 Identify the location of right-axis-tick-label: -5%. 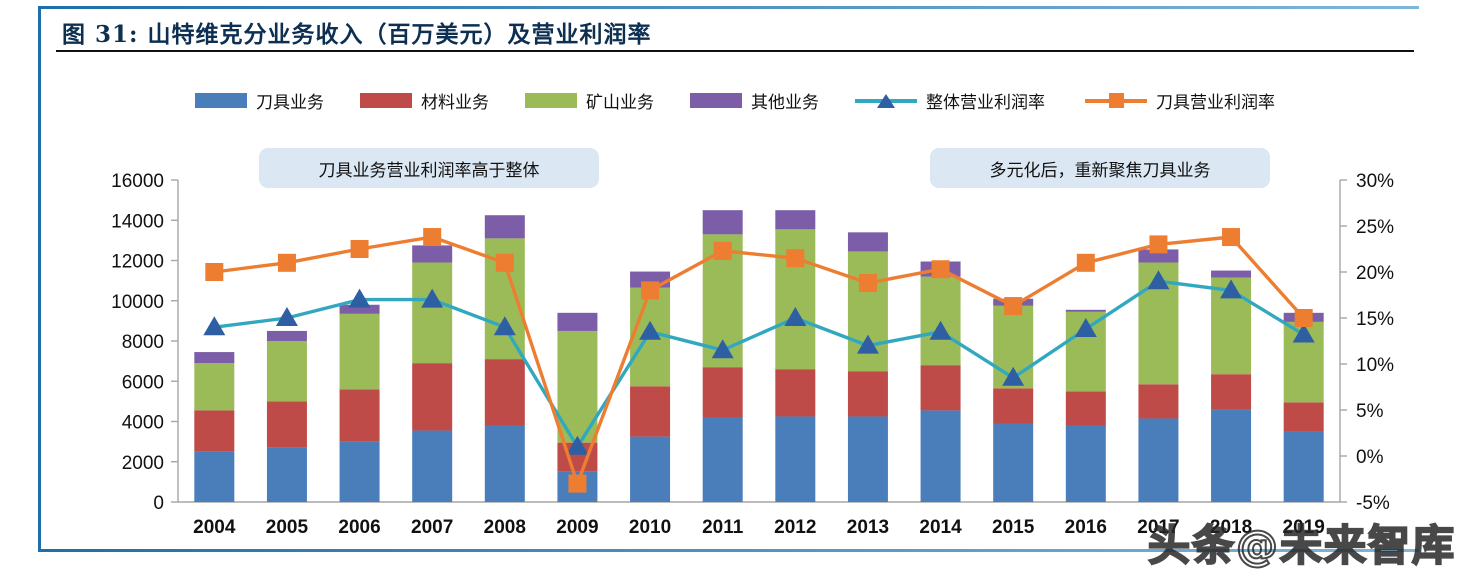
(1373, 503).